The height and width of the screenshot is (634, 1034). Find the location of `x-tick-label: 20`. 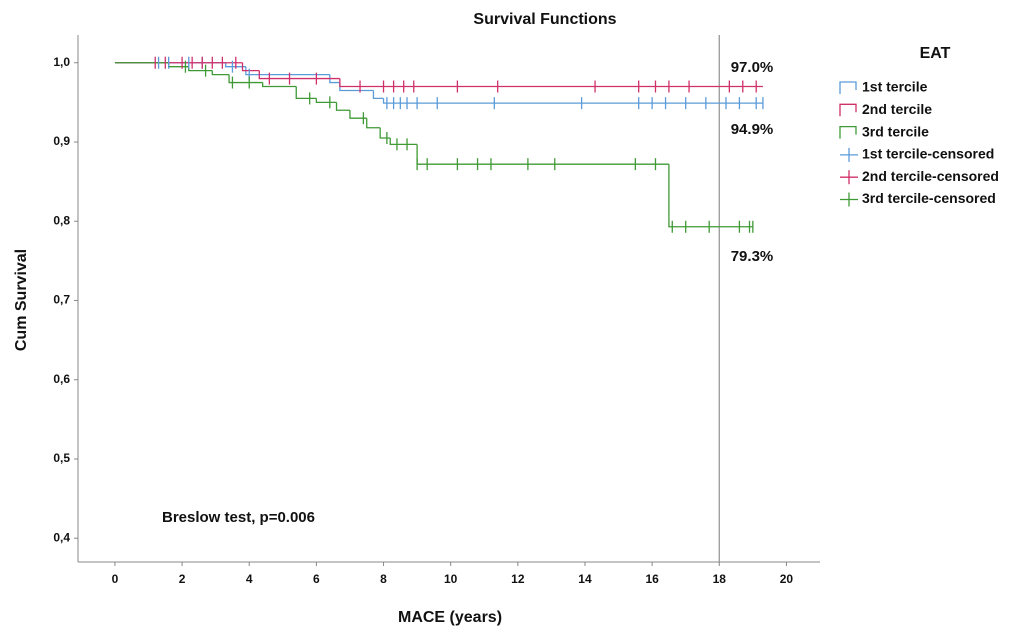

x-tick-label: 20 is located at coordinates (787, 579).